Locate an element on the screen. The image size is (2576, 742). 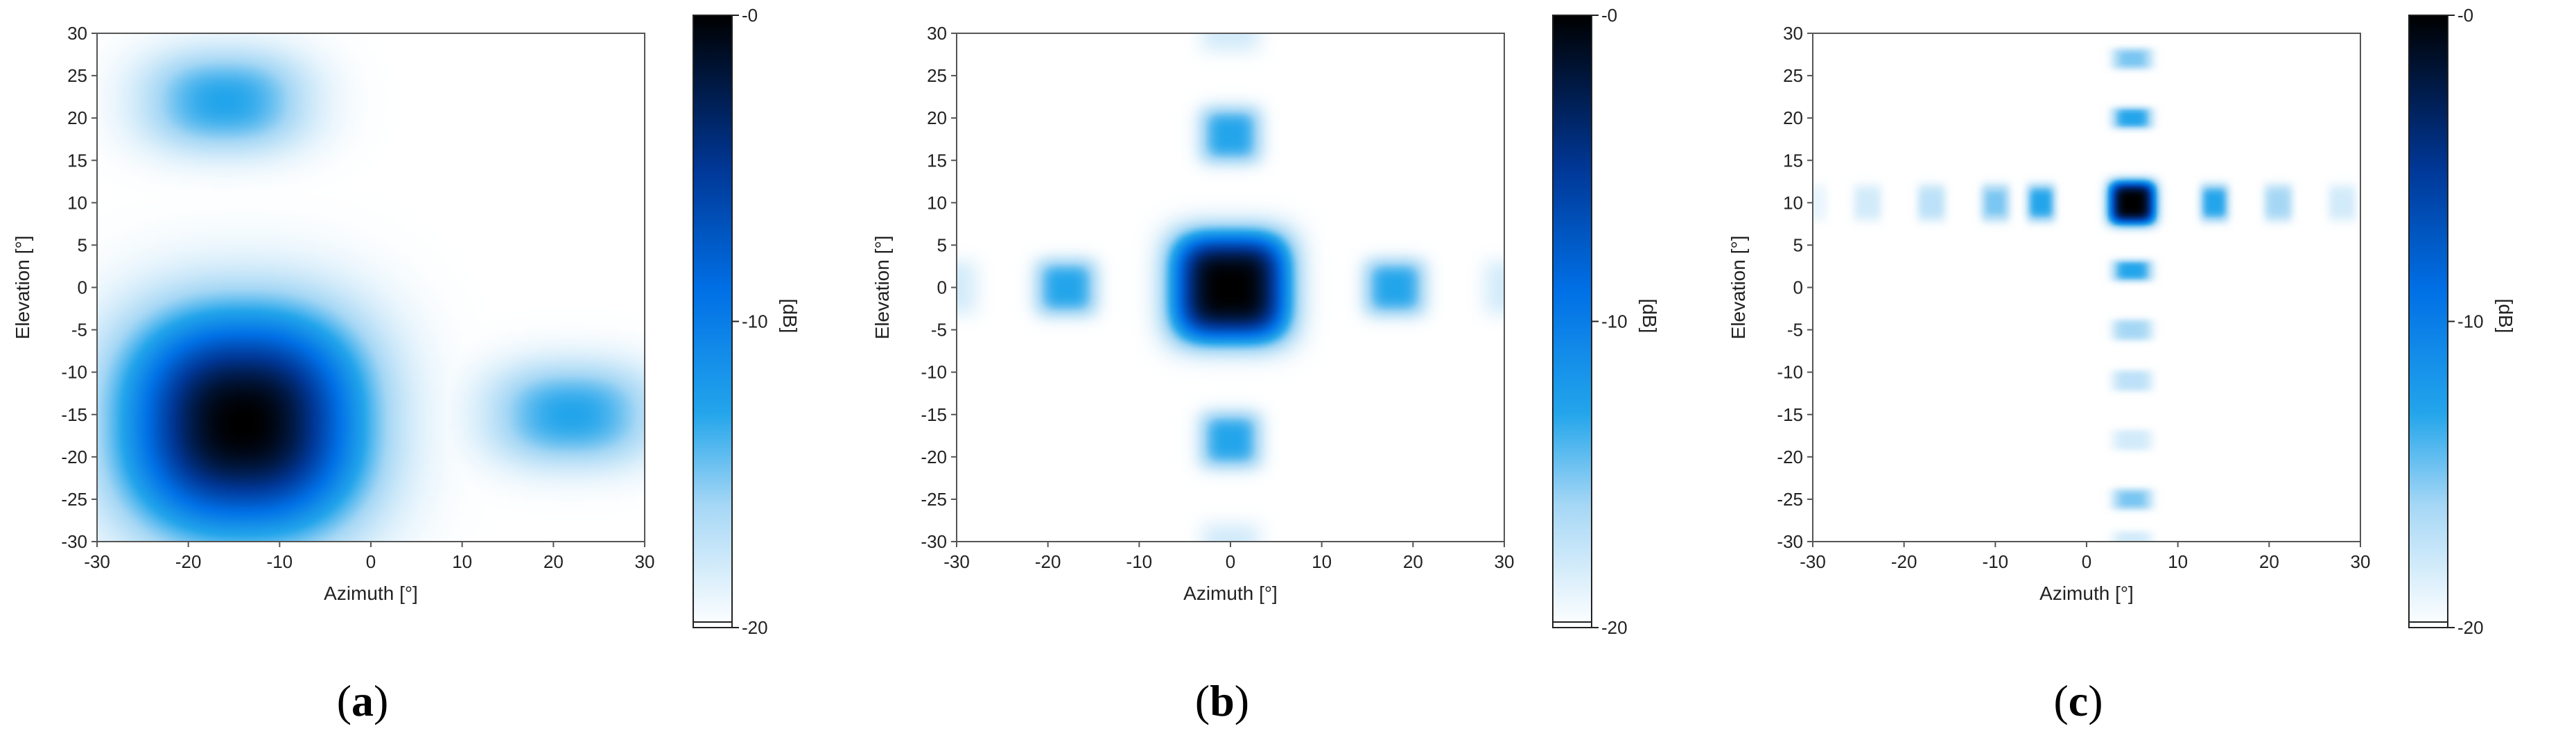
panel-label: (a) is located at coordinates (363, 700).